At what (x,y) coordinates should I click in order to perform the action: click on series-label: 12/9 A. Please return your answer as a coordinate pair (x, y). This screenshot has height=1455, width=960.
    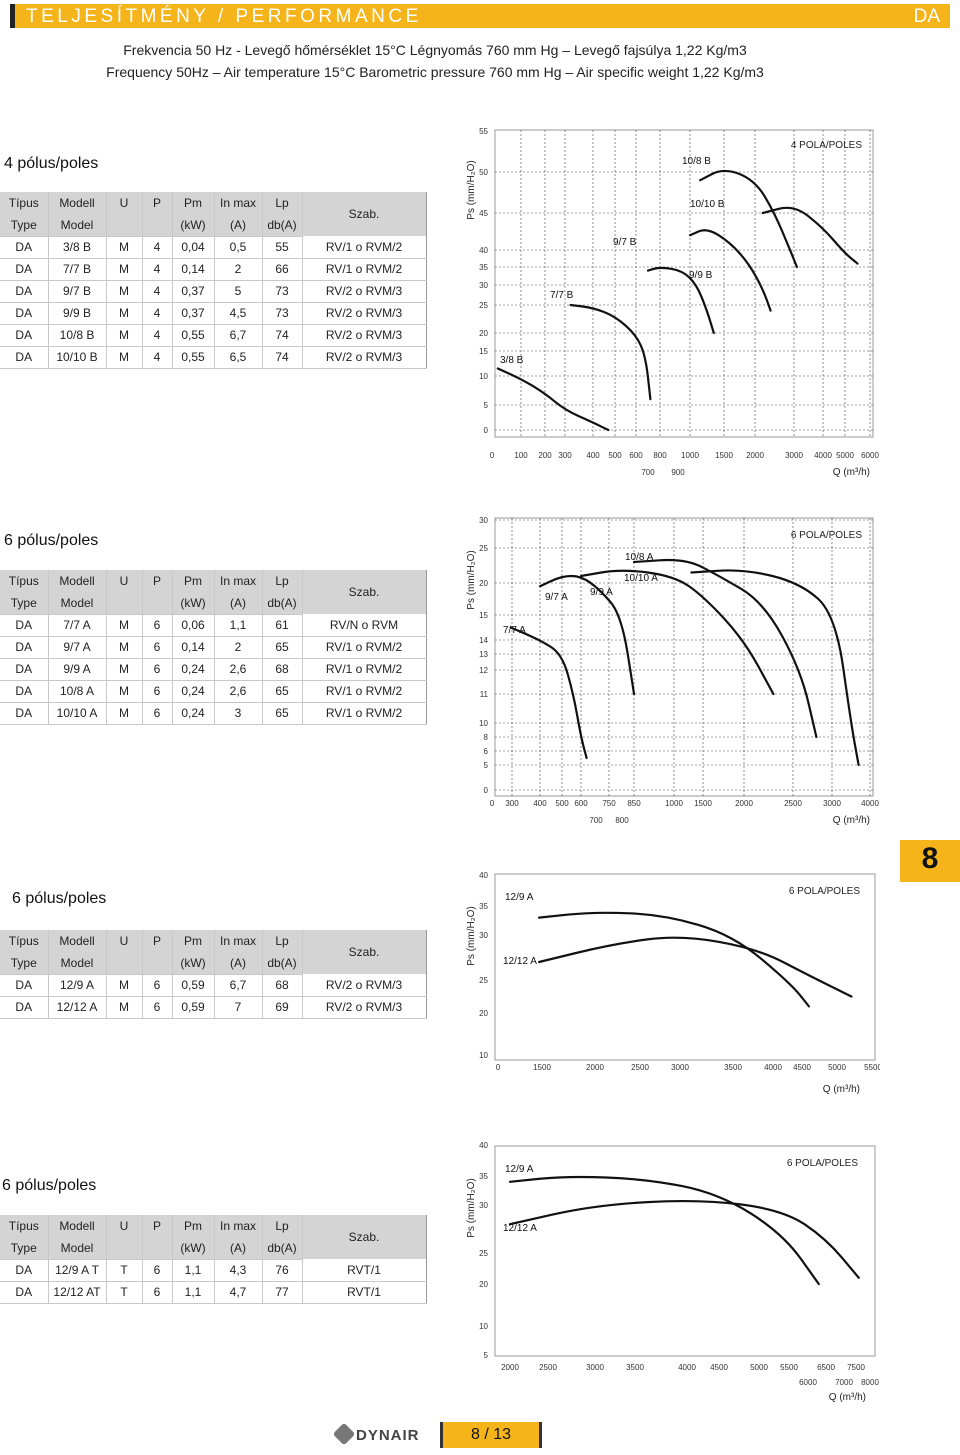
    Looking at the image, I should click on (519, 1169).